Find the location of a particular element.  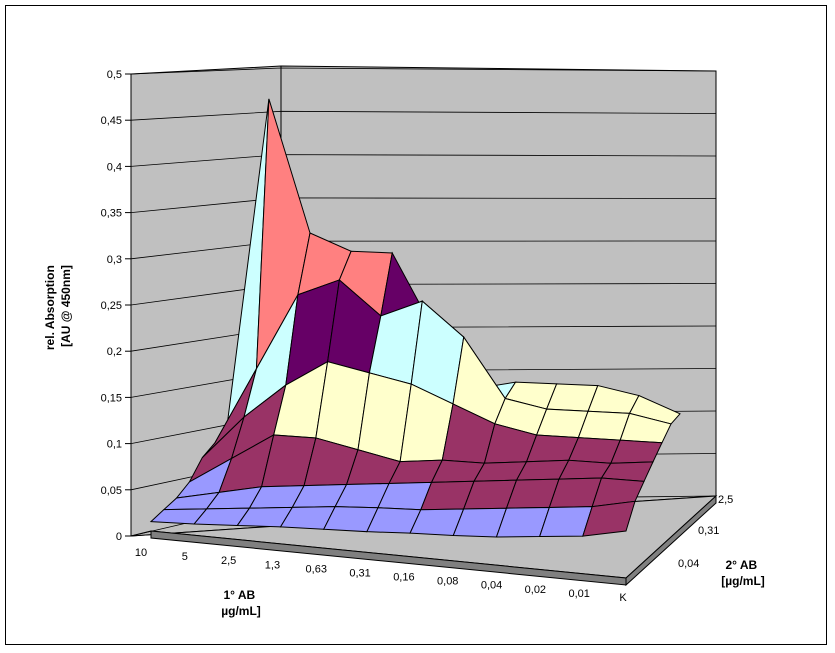

x-tick-label: 0,63 is located at coordinates (316, 569).